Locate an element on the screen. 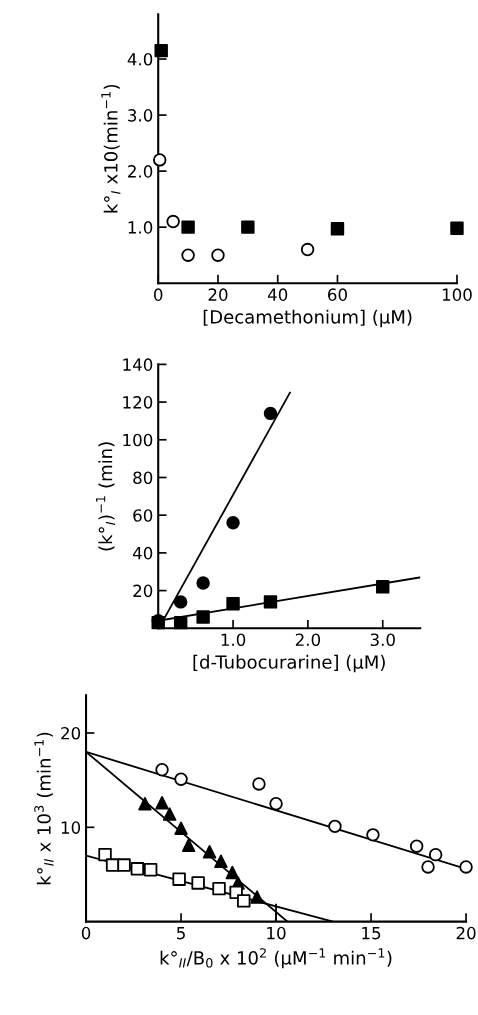 Image resolution: width=478 pixels, height=1015 pixels. x-tick-label: 40 is located at coordinates (277, 294).